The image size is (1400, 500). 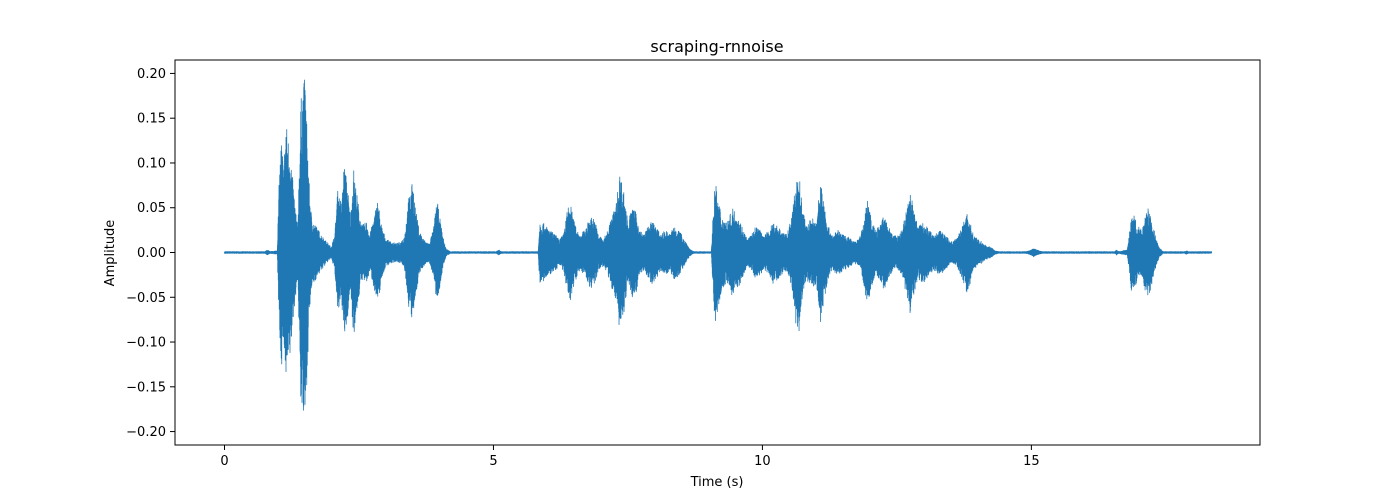 What do you see at coordinates (146, 298) in the screenshot?
I see `y-tick-label: −0.05` at bounding box center [146, 298].